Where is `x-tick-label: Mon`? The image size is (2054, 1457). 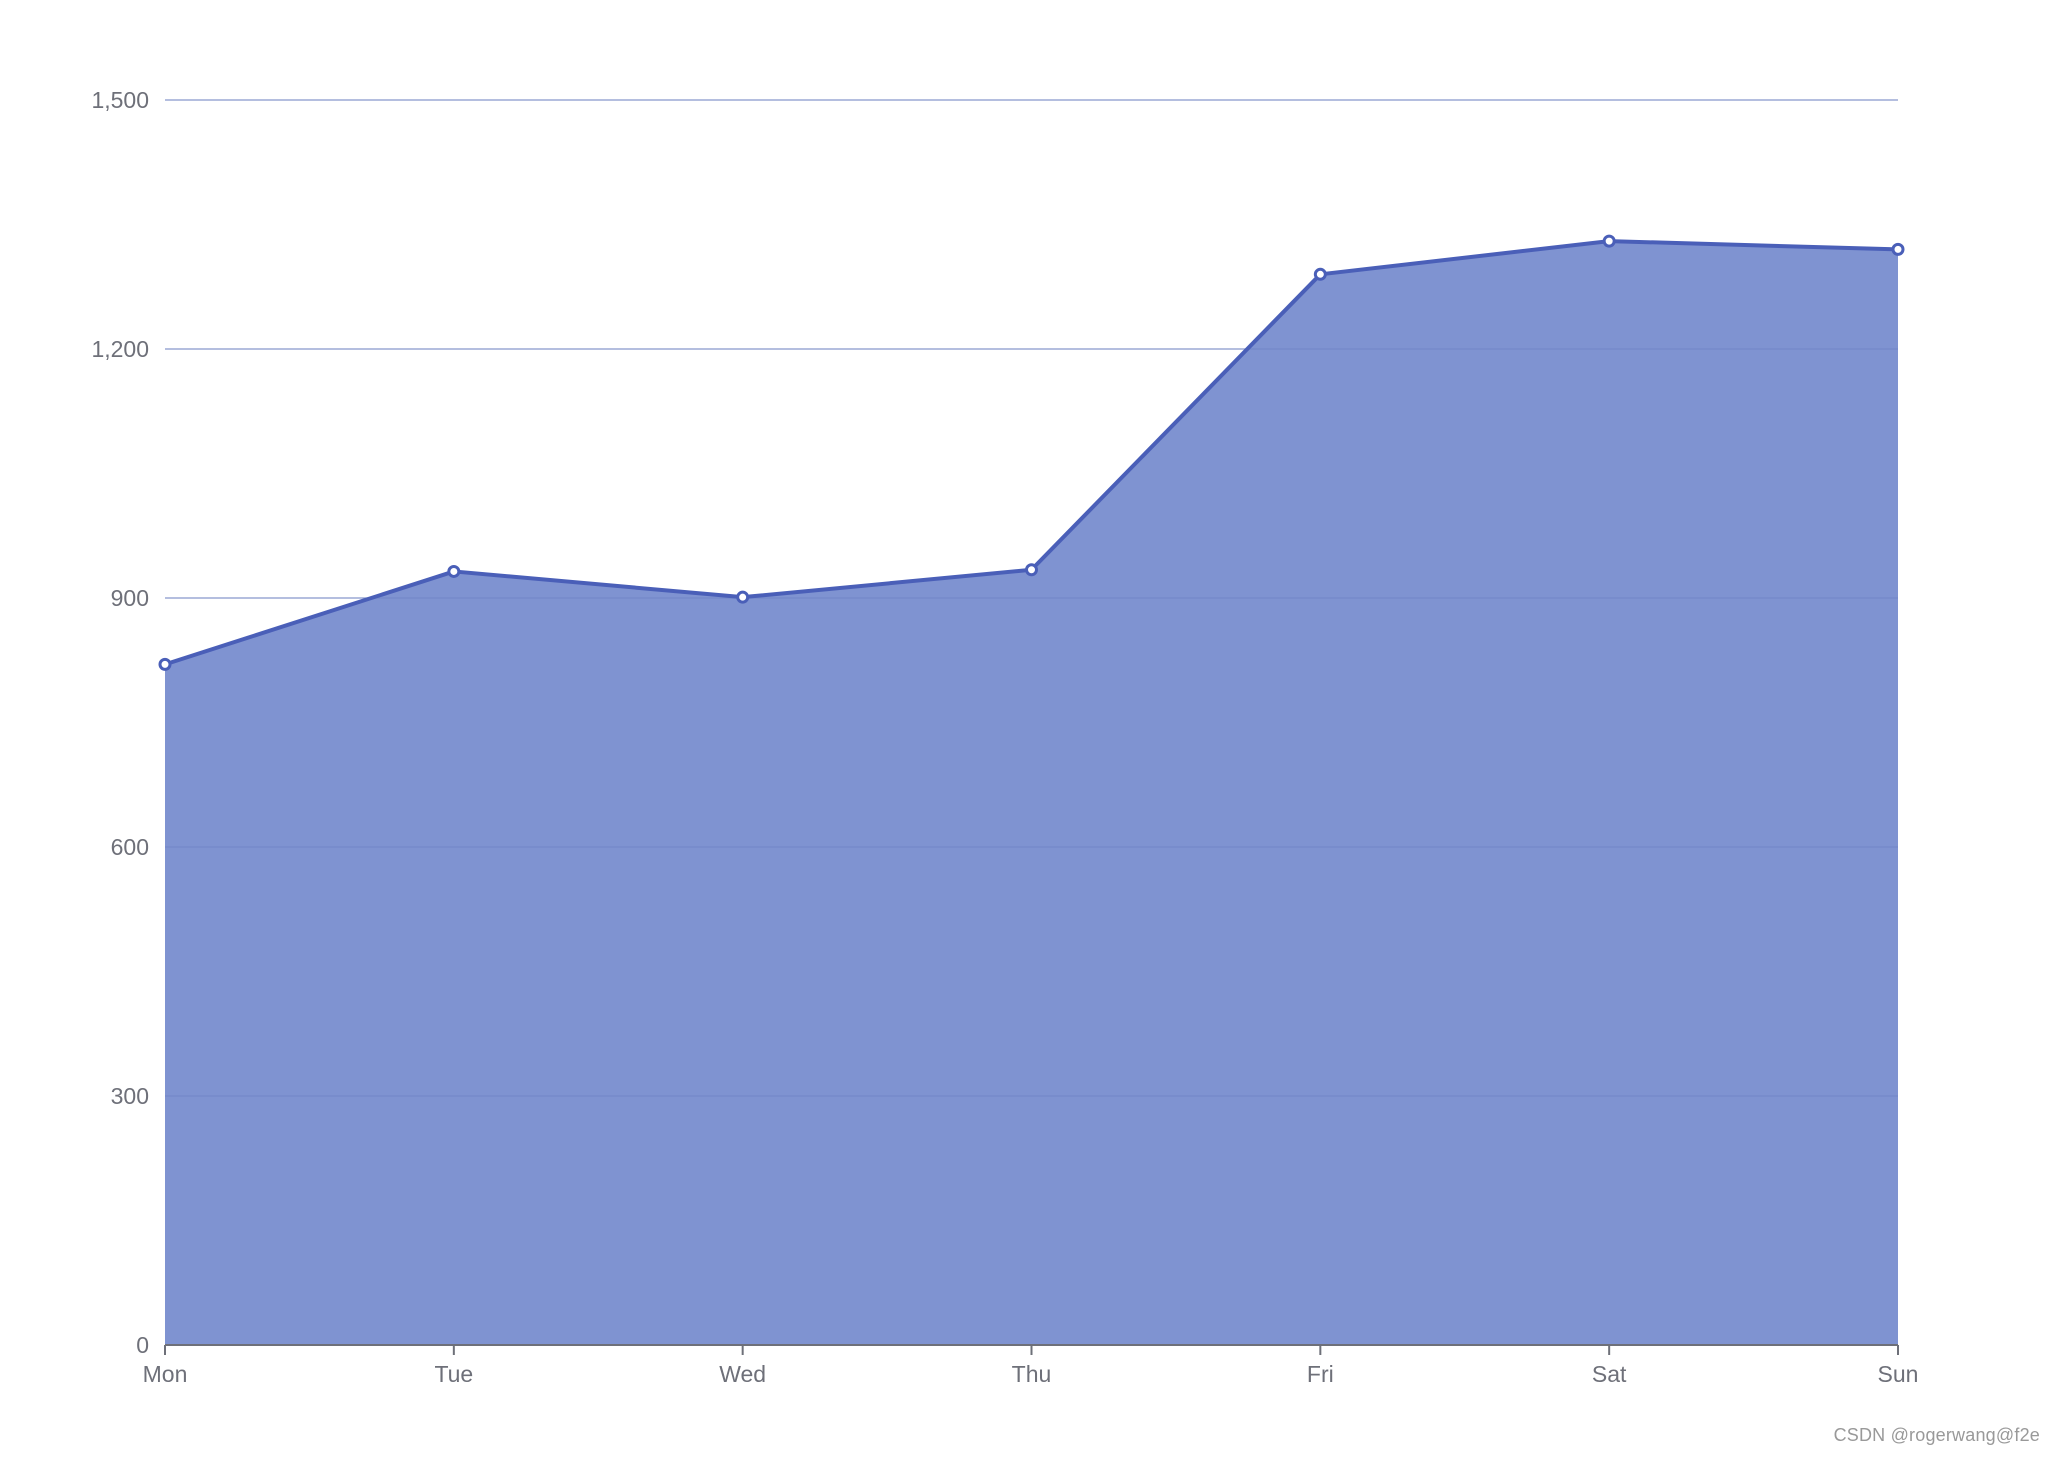 x-tick-label: Mon is located at coordinates (165, 1374).